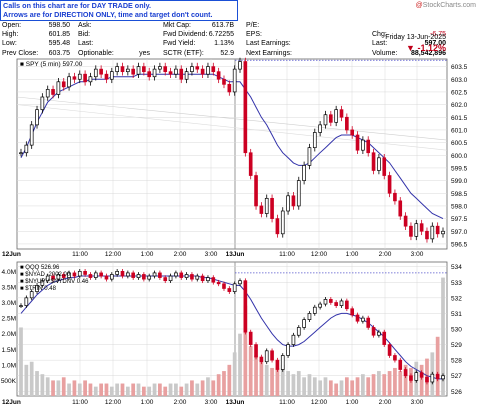  Describe the element at coordinates (409, 43) in the screenshot. I see `header-col5-row-1: Last: 597.00` at that location.